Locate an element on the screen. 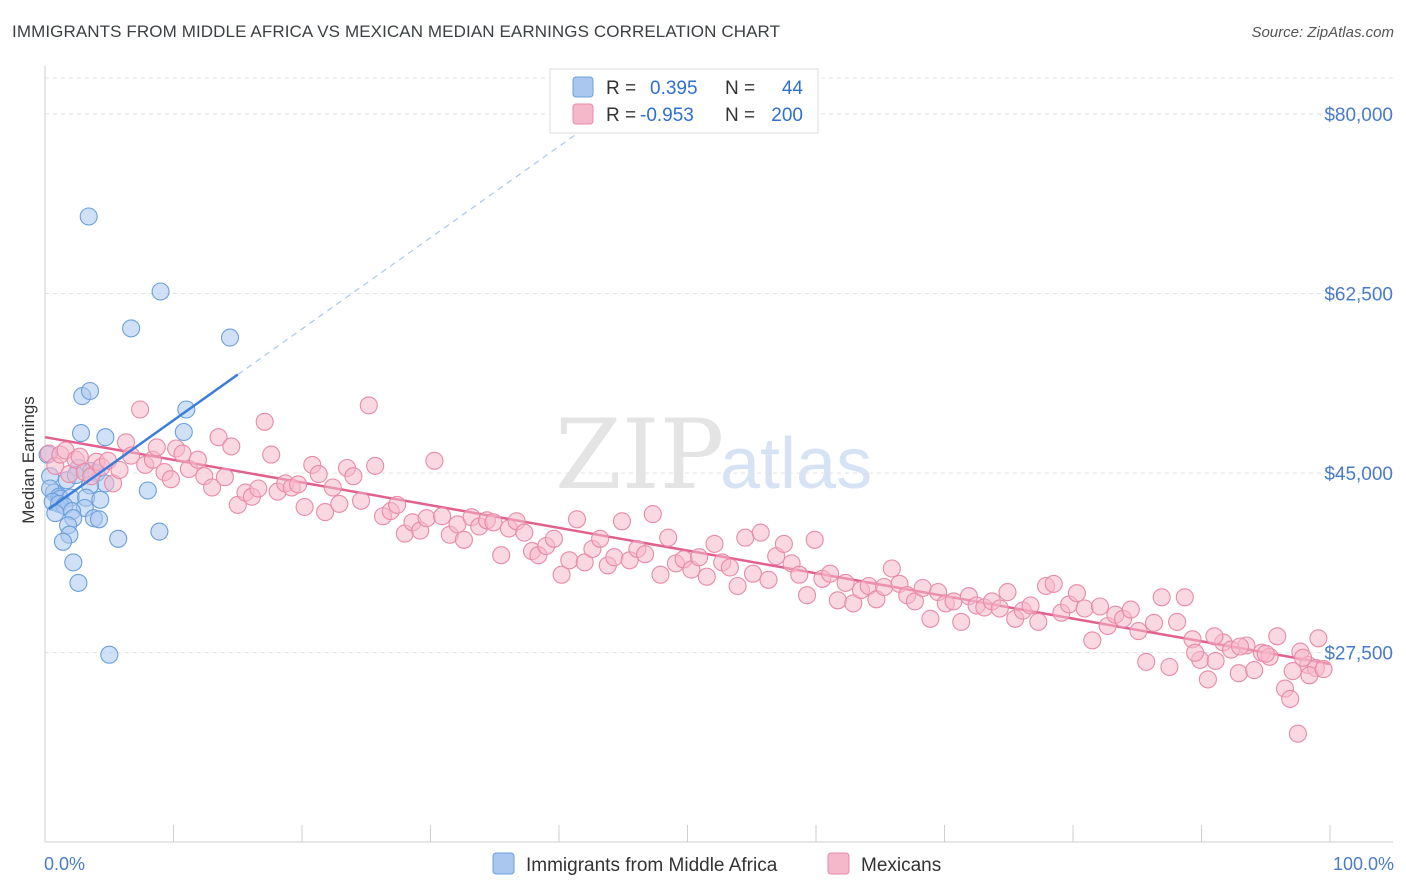 The image size is (1406, 892). bottom-legend-swatch-blue is located at coordinates (503, 863).